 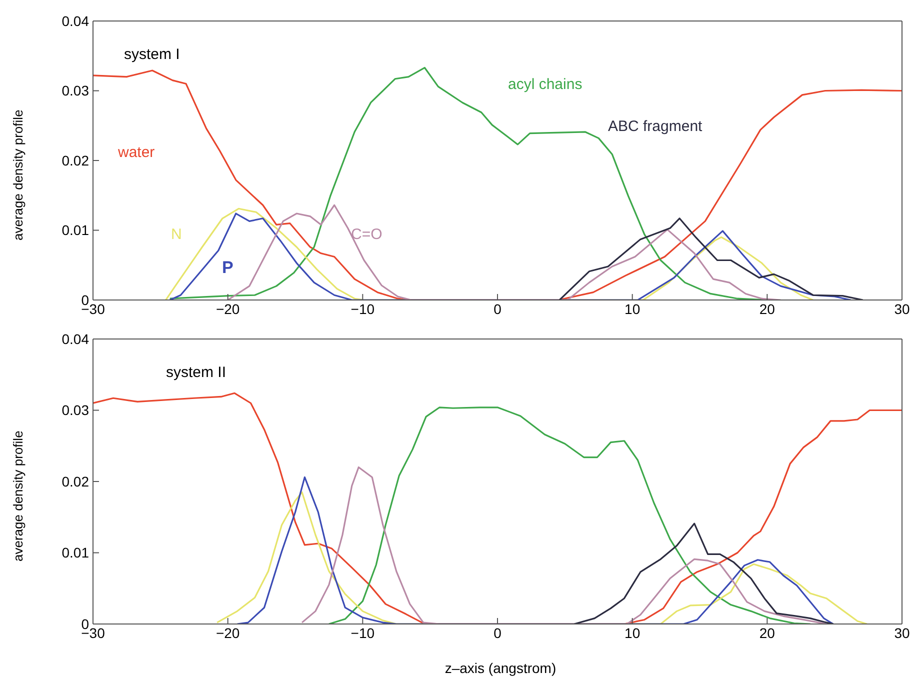 What do you see at coordinates (152, 54) in the screenshot?
I see `annotation: system I` at bounding box center [152, 54].